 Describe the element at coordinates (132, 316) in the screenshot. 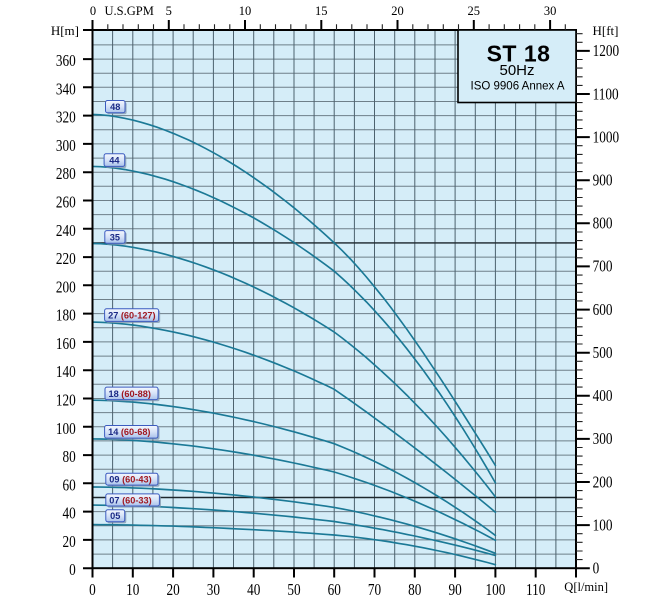

I see `svg-text: 27 (60-127)` at that location.